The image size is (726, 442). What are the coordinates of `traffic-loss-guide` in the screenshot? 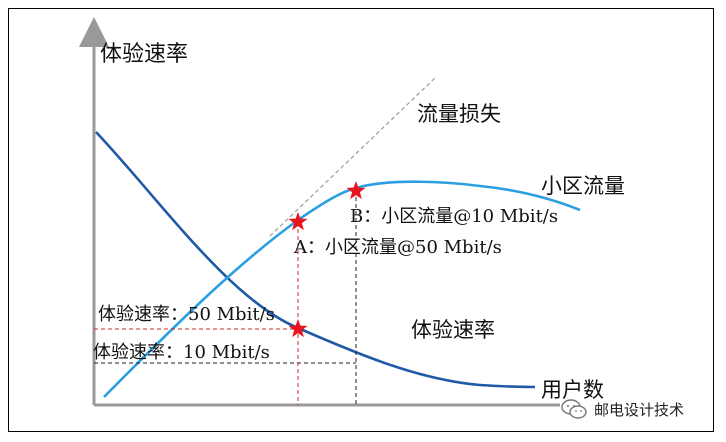 It's located at (352, 157).